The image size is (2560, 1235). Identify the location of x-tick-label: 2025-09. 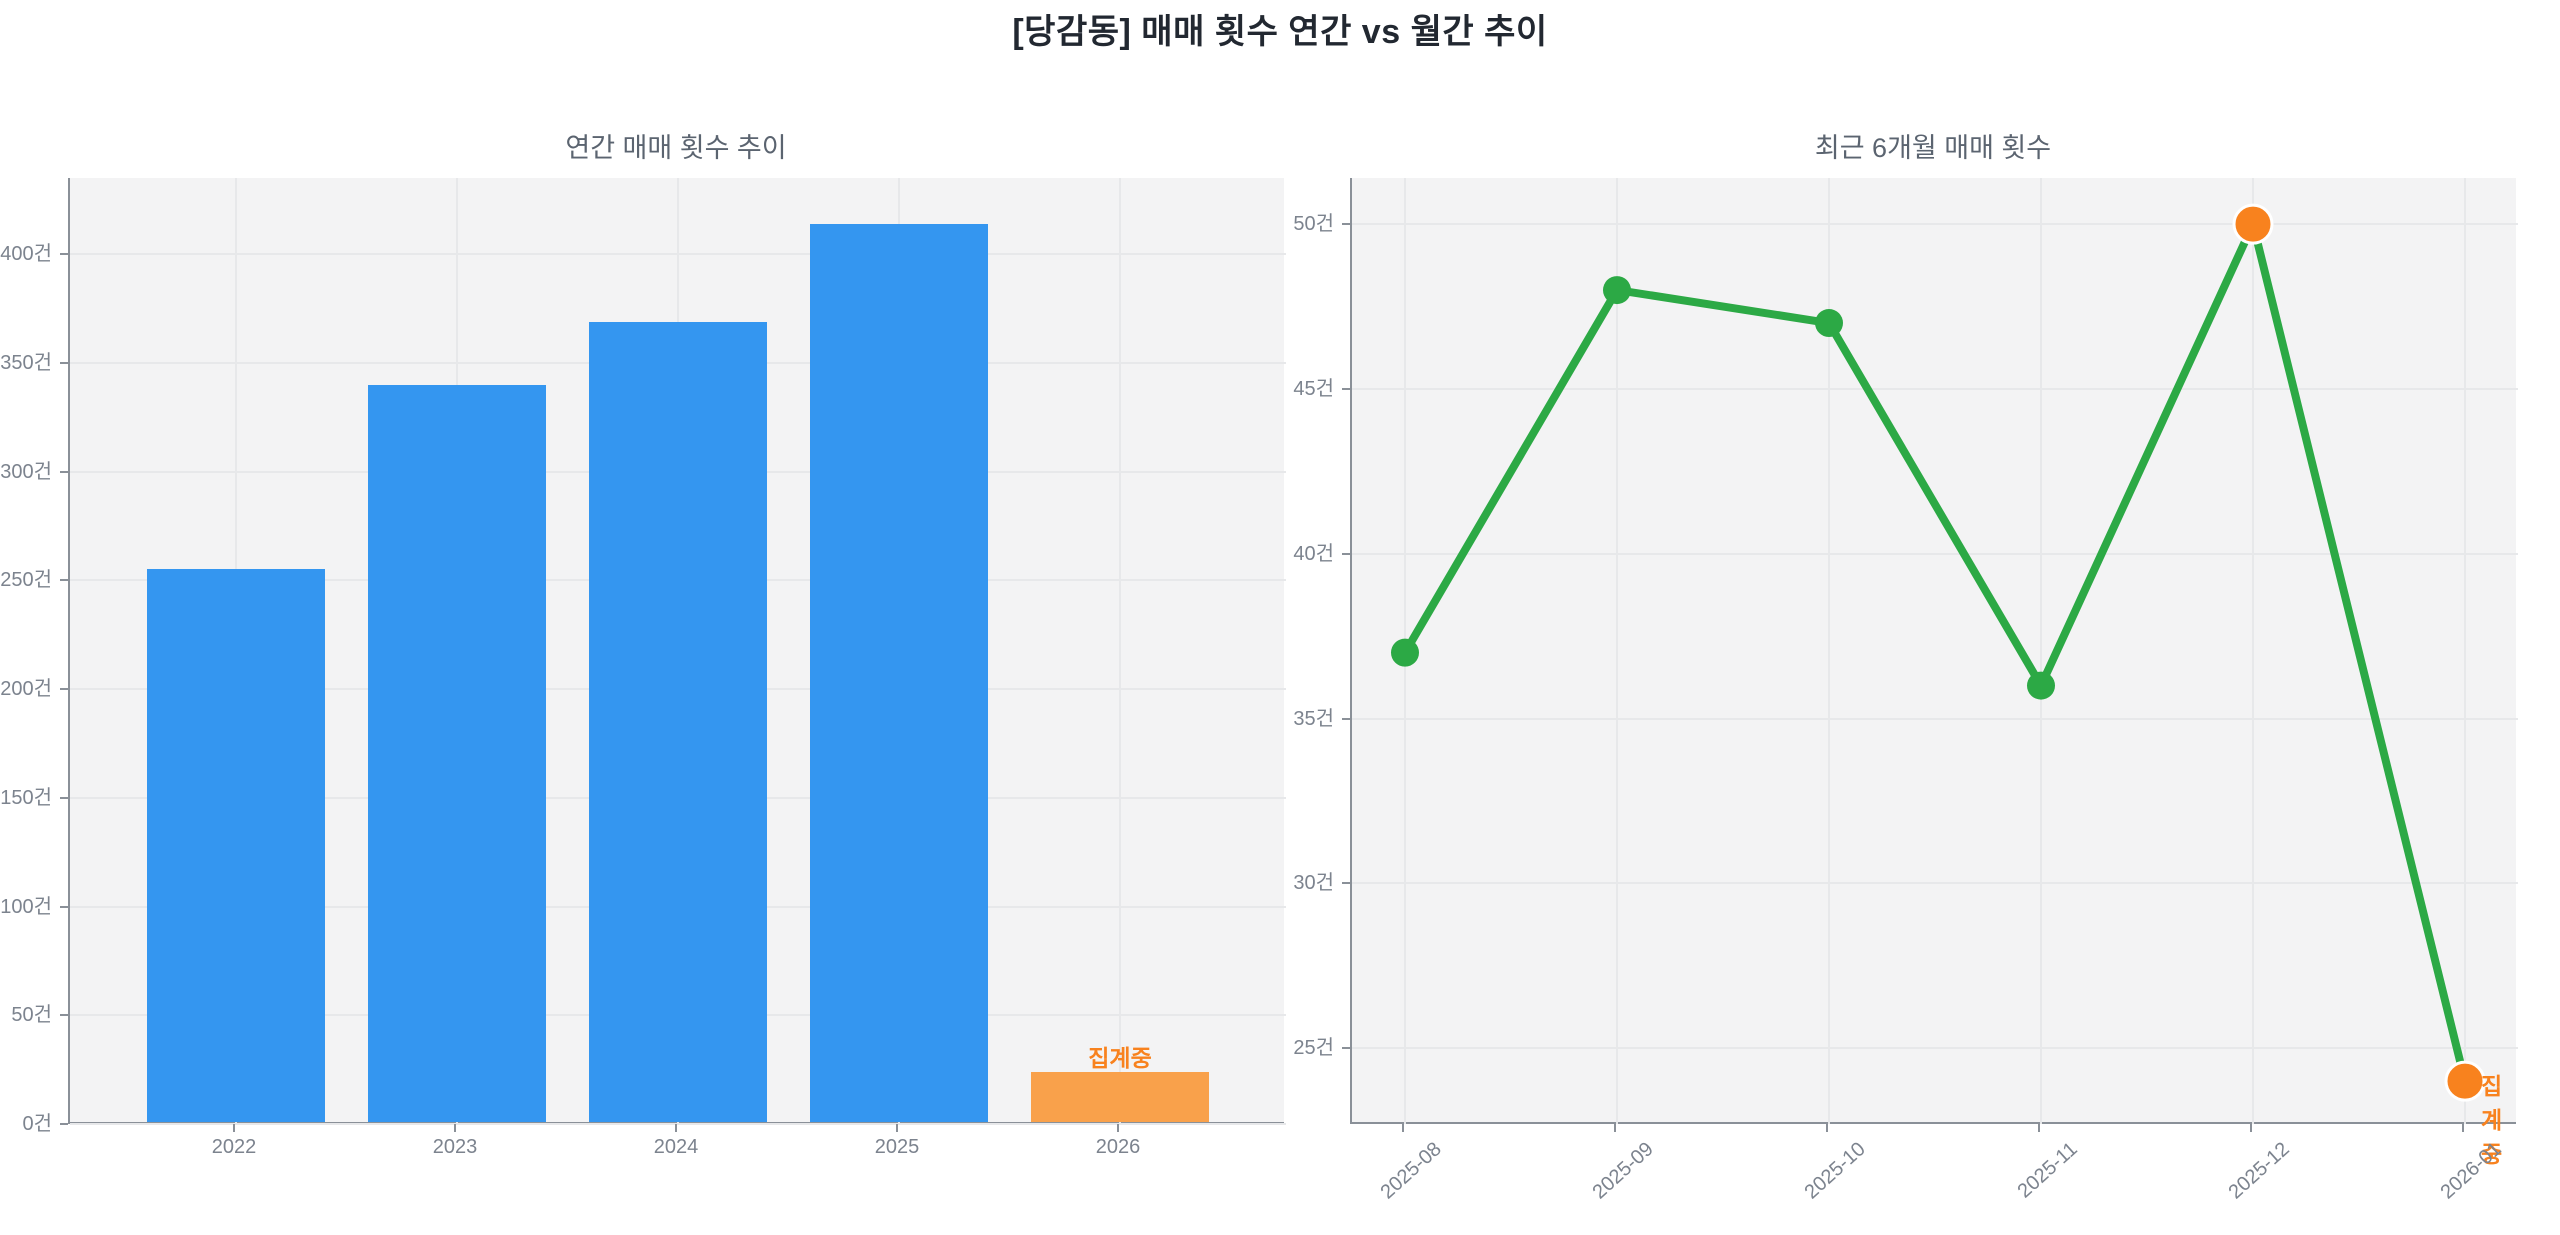
(1623, 1171).